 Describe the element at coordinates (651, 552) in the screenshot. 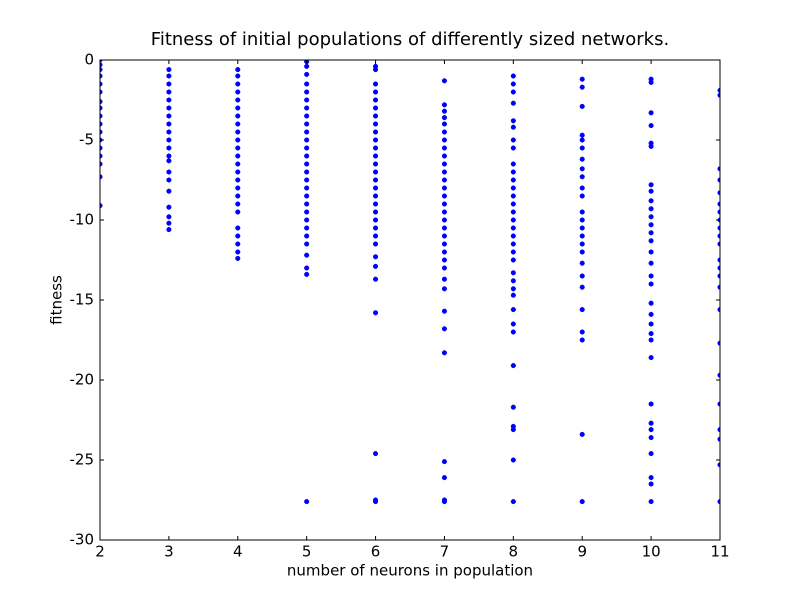

I see `x-tick-label: 10` at that location.